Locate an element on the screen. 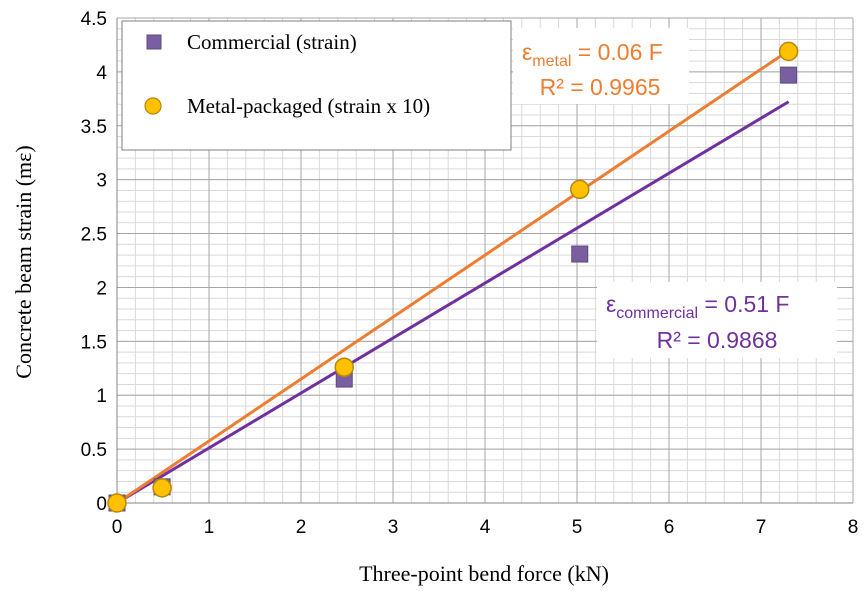 The width and height of the screenshot is (866, 591). y-tick-label: 4 is located at coordinates (101, 73).